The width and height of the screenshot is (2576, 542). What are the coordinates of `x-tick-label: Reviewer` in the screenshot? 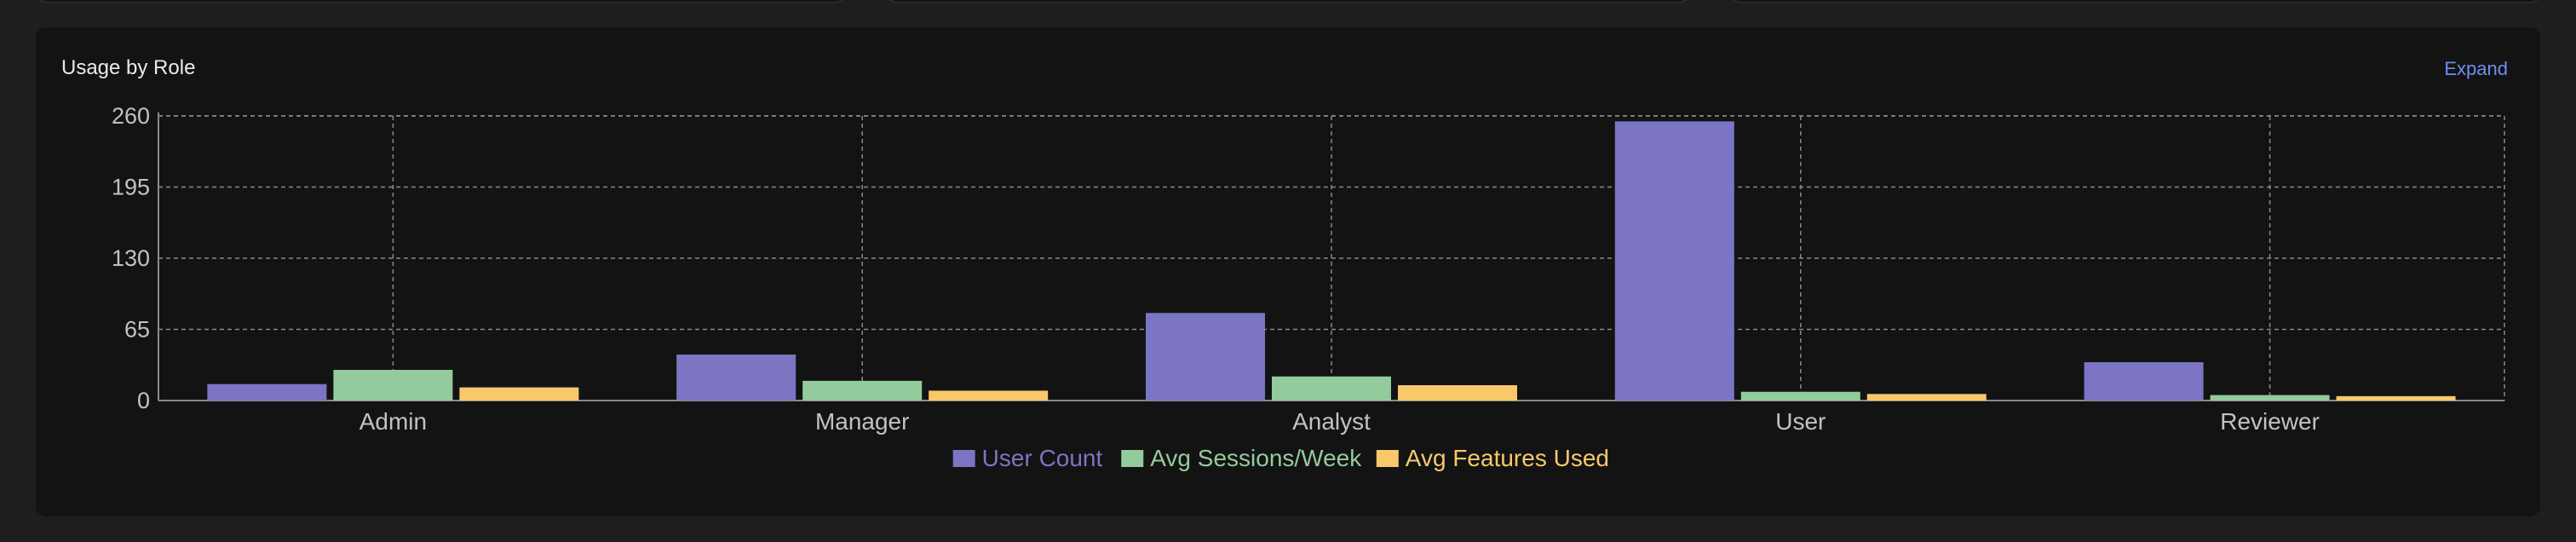 It's located at (2270, 422).